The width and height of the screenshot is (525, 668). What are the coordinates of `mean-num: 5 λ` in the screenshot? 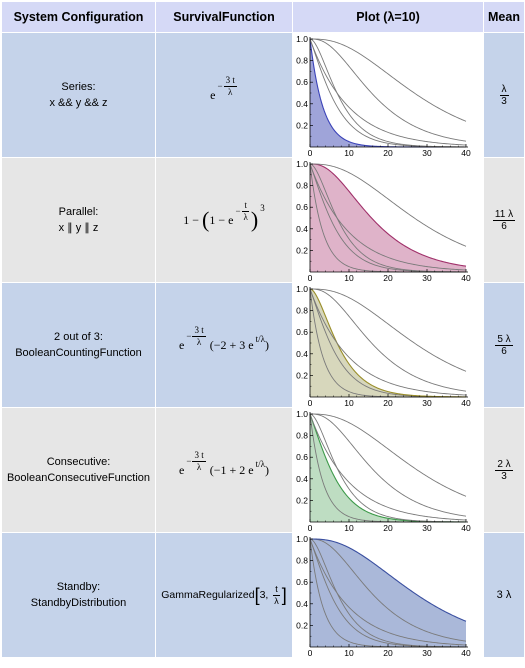 It's located at (504, 339).